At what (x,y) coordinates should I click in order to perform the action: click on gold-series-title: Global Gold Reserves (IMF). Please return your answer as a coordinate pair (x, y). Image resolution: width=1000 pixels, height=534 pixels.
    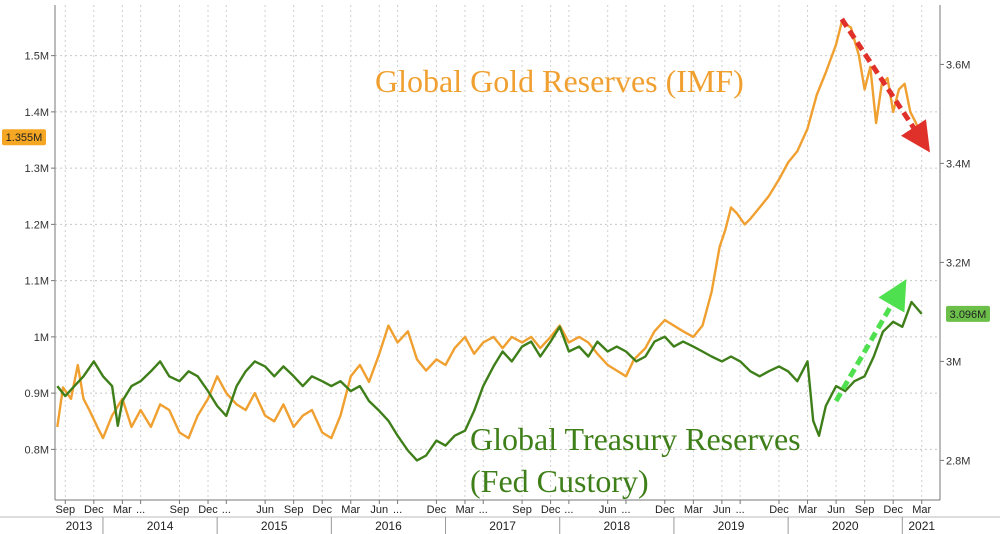
    Looking at the image, I should click on (559, 81).